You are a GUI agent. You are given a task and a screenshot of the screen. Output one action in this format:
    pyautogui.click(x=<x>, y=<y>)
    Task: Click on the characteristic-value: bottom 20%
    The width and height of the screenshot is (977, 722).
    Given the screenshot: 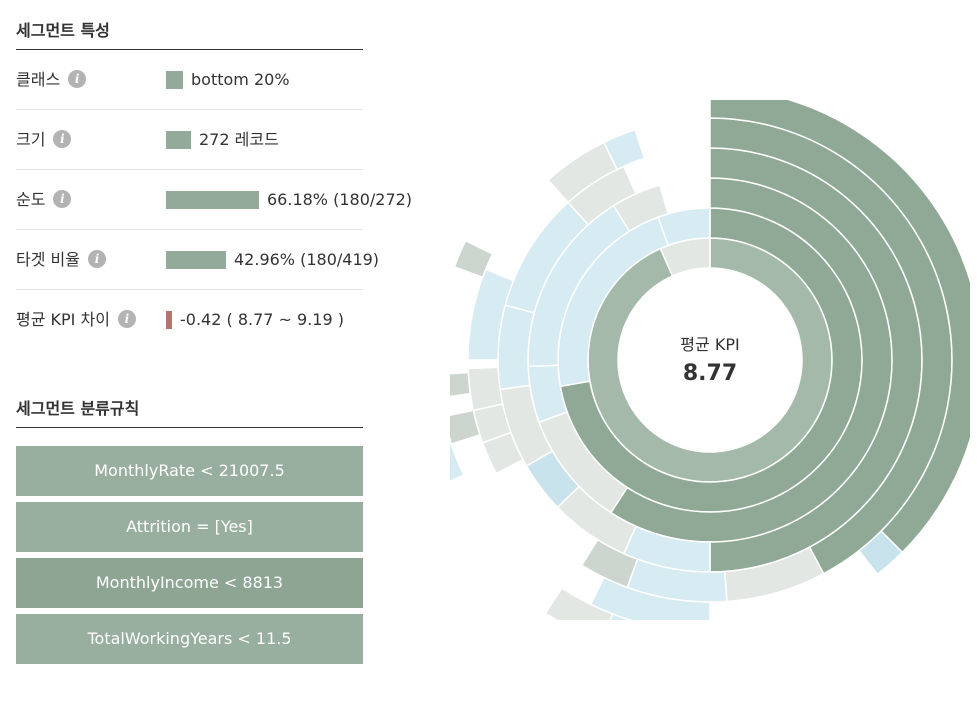 What is the action you would take?
    pyautogui.click(x=228, y=80)
    